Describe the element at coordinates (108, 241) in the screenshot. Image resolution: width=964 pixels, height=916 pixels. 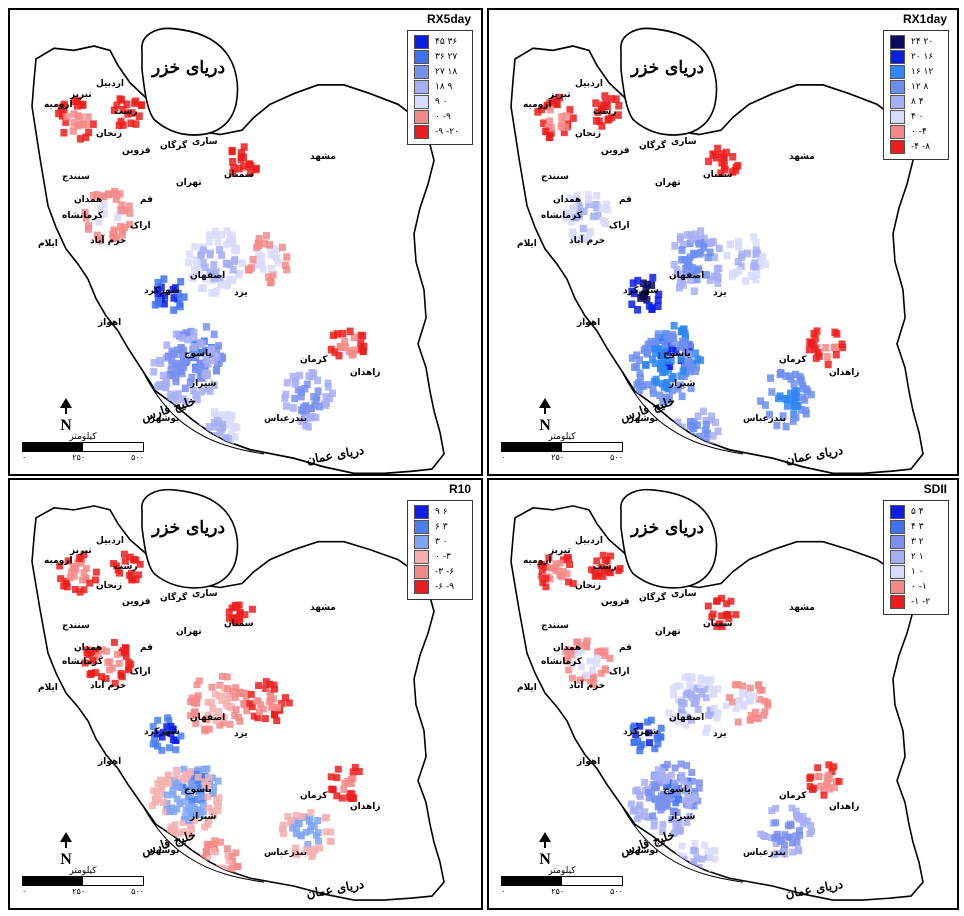
I see `city-label: خرم آباد` at that location.